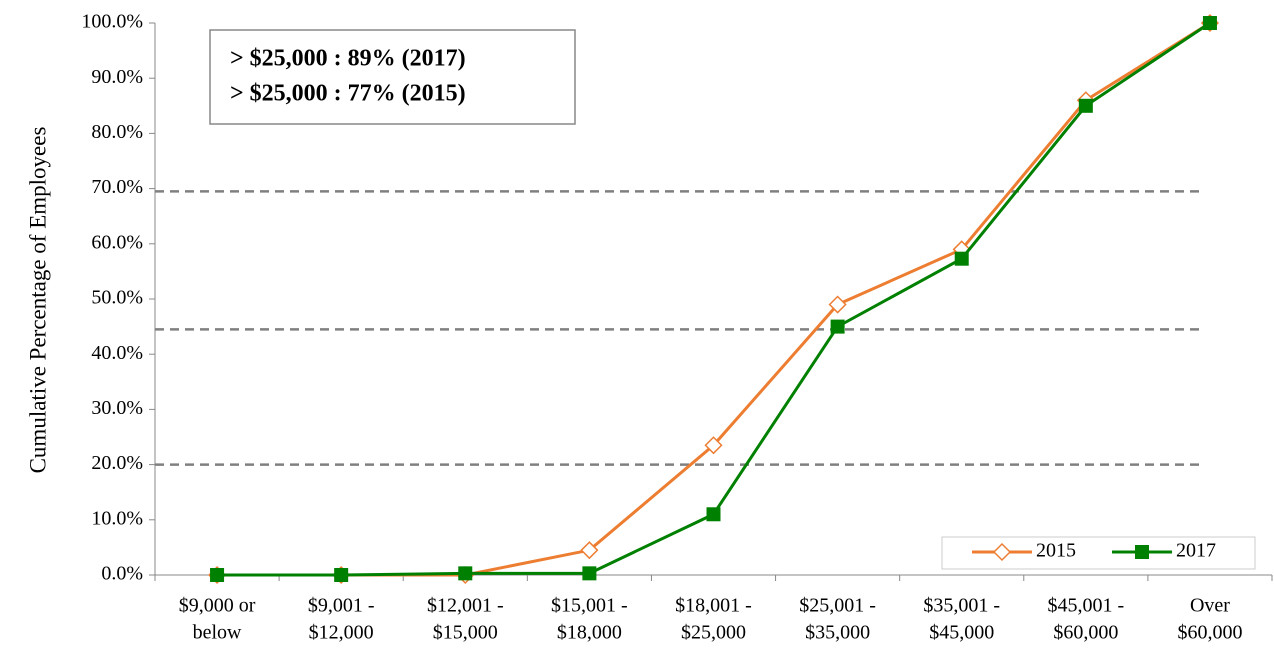 This screenshot has width=1274, height=648. Describe the element at coordinates (465, 606) in the screenshot. I see `x-tick-label: $12,001 -` at that location.